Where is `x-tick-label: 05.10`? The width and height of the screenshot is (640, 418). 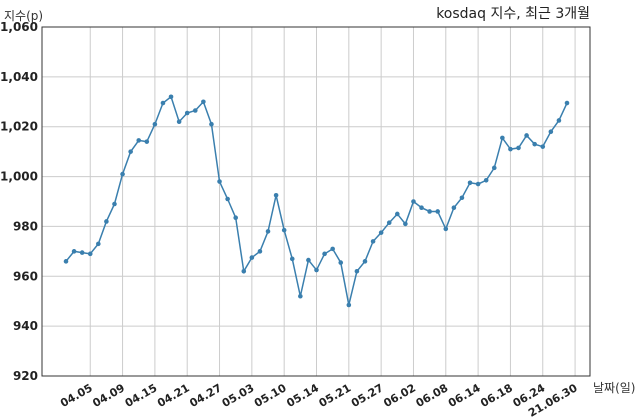 x-tick-label: 05.10 is located at coordinates (270, 395).